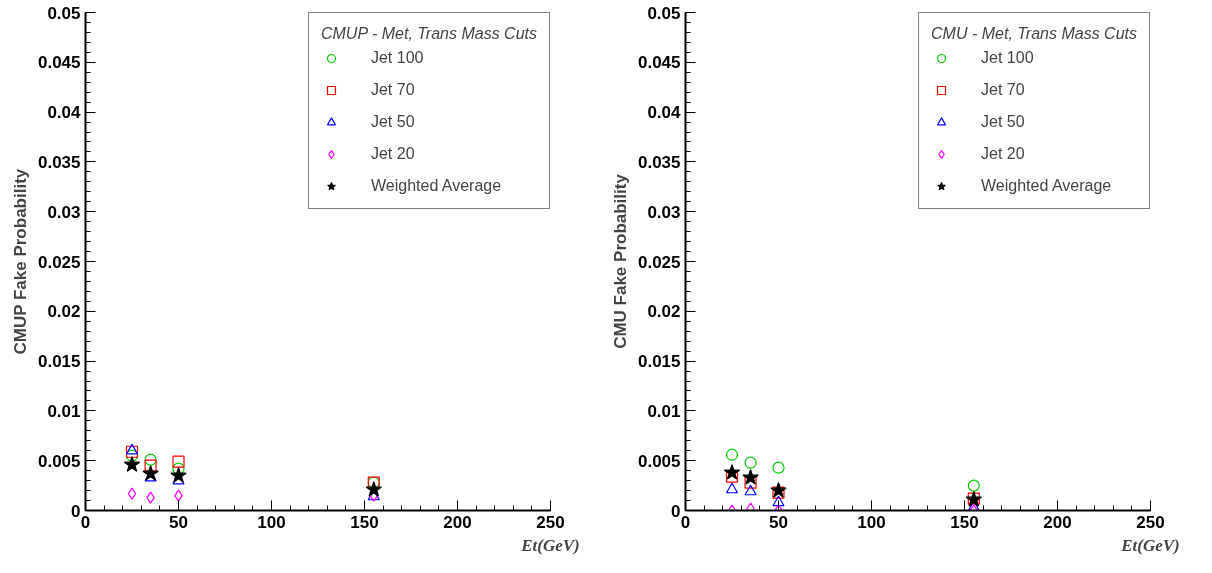 Image resolution: width=1212 pixels, height=573 pixels. I want to click on y-axis-title: CMUP Fake Probability, so click(20, 261).